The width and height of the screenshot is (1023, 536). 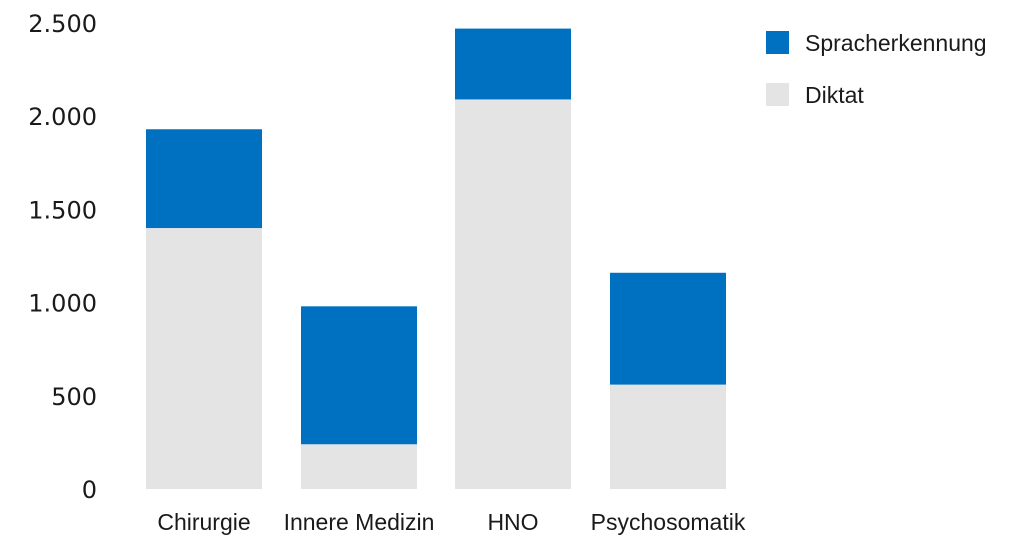 I want to click on bar-spracherkennung-chirurgie, so click(x=204, y=179).